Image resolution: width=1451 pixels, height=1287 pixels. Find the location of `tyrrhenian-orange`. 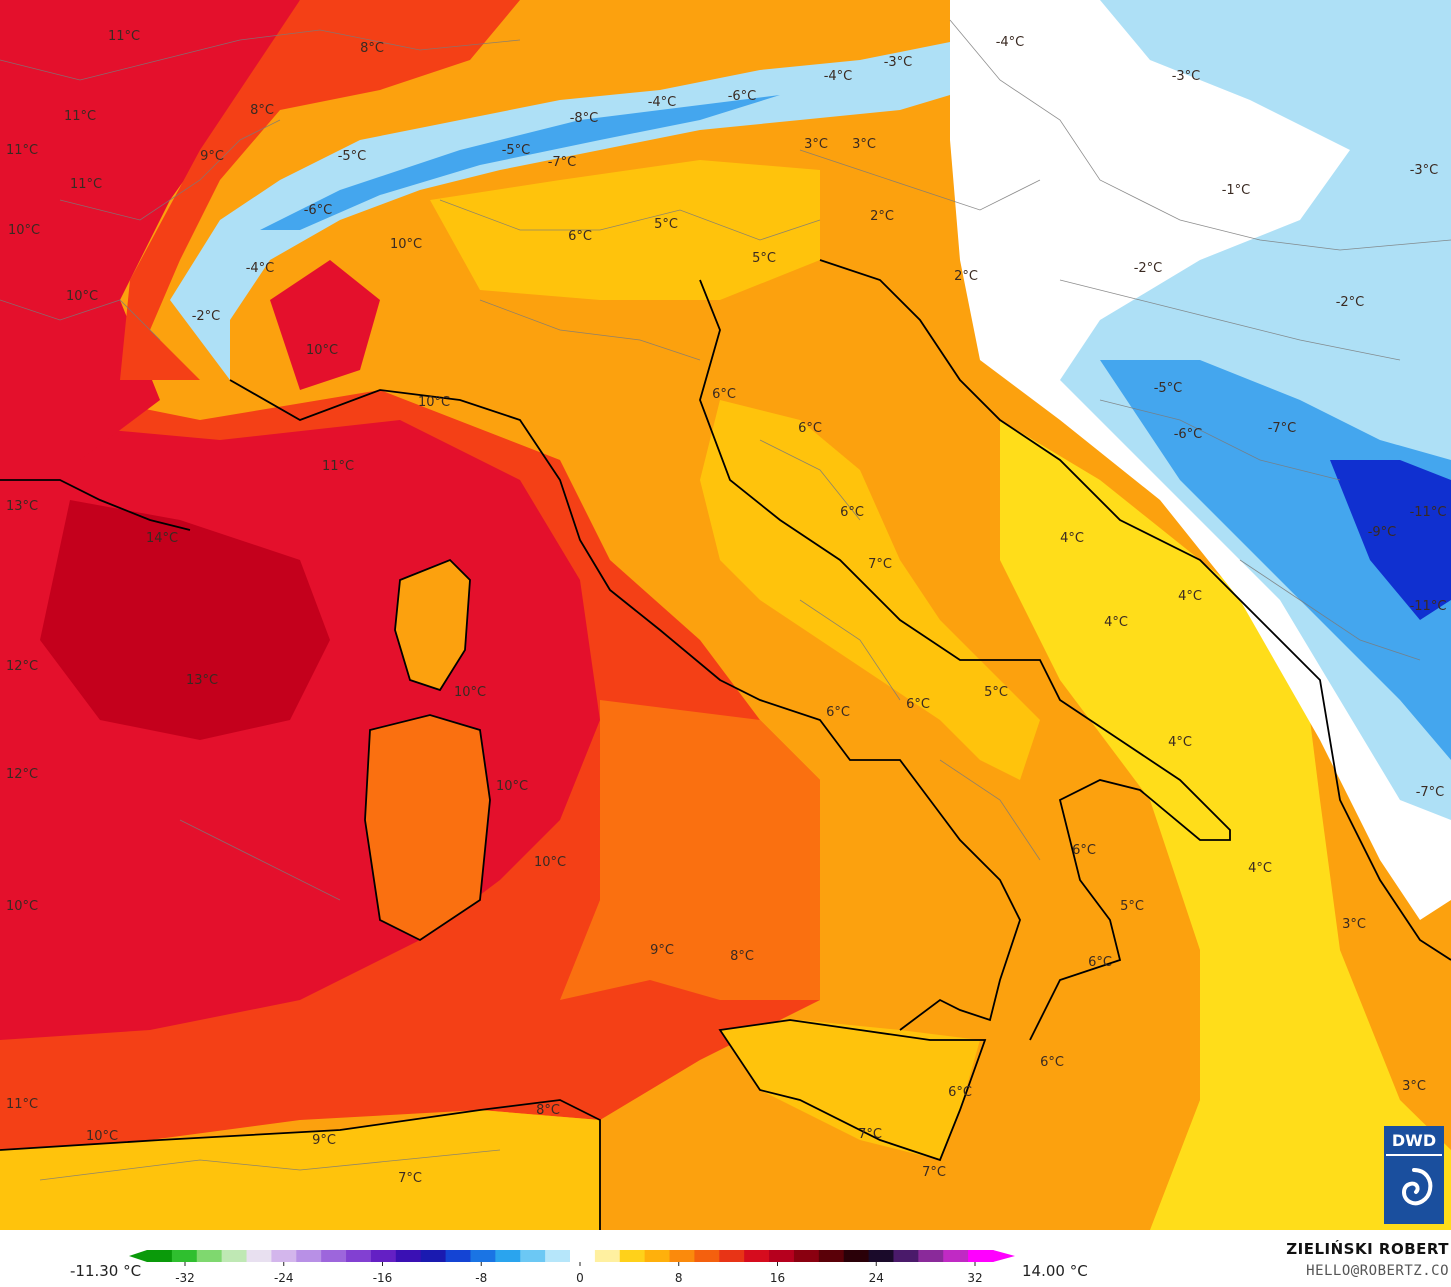

tyrrhenian-orange is located at coordinates (690, 850).